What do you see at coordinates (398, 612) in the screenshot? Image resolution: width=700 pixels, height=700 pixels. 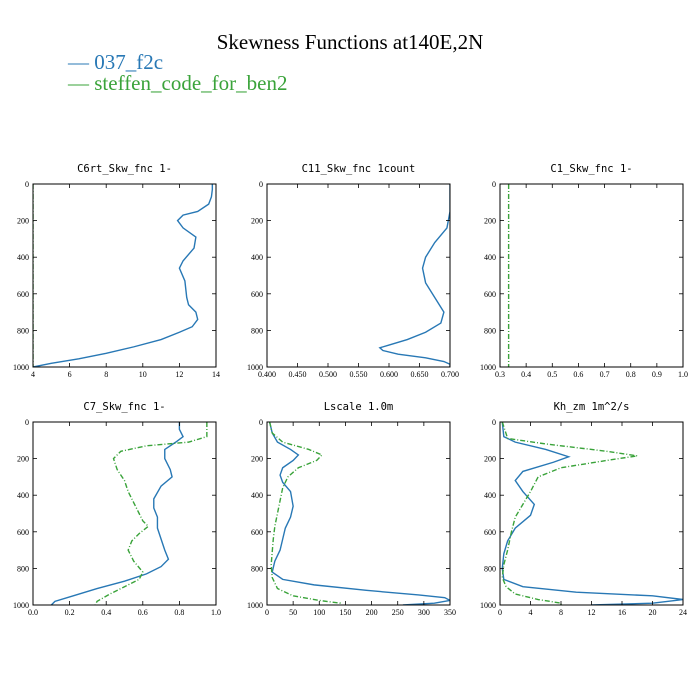 I see `x-tick-label: 250` at bounding box center [398, 612].